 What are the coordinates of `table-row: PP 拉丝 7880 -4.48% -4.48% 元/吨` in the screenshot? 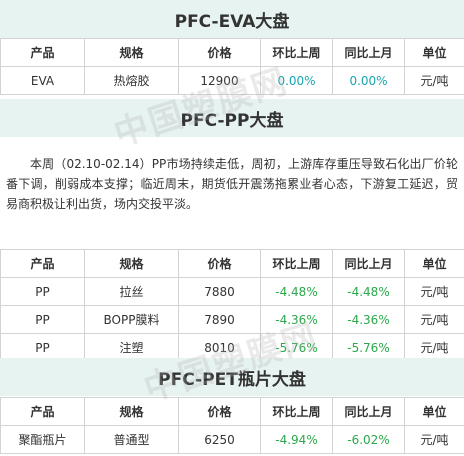 It's located at (232, 291).